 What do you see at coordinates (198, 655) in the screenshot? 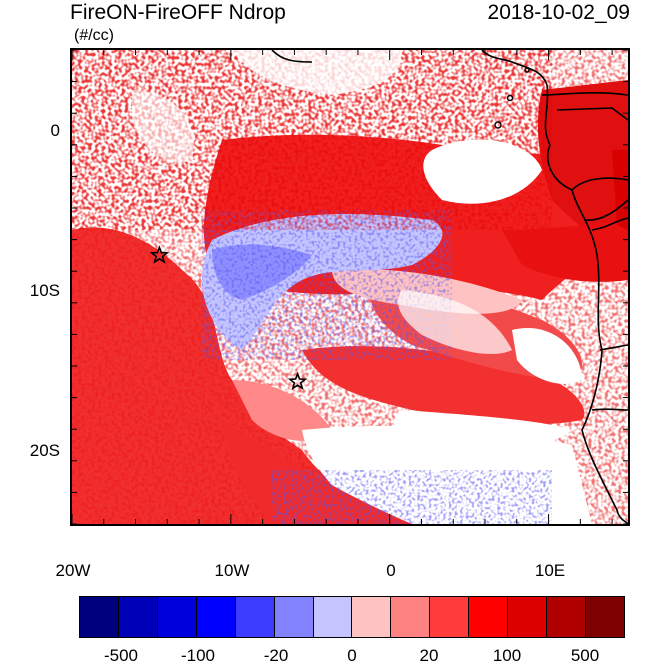
I see `colorbar-label: -100` at bounding box center [198, 655].